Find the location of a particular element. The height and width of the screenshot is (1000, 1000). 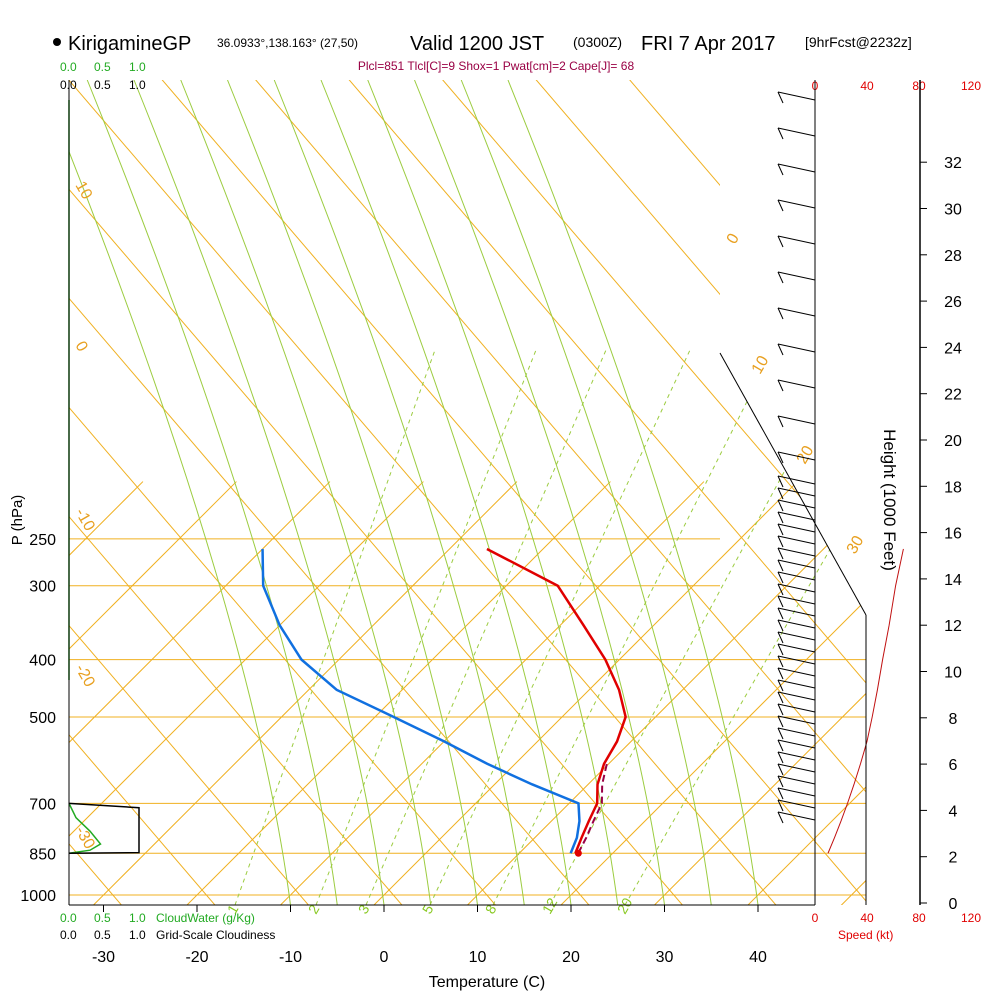

isotherm-label-6: 10 is located at coordinates (761, 365).